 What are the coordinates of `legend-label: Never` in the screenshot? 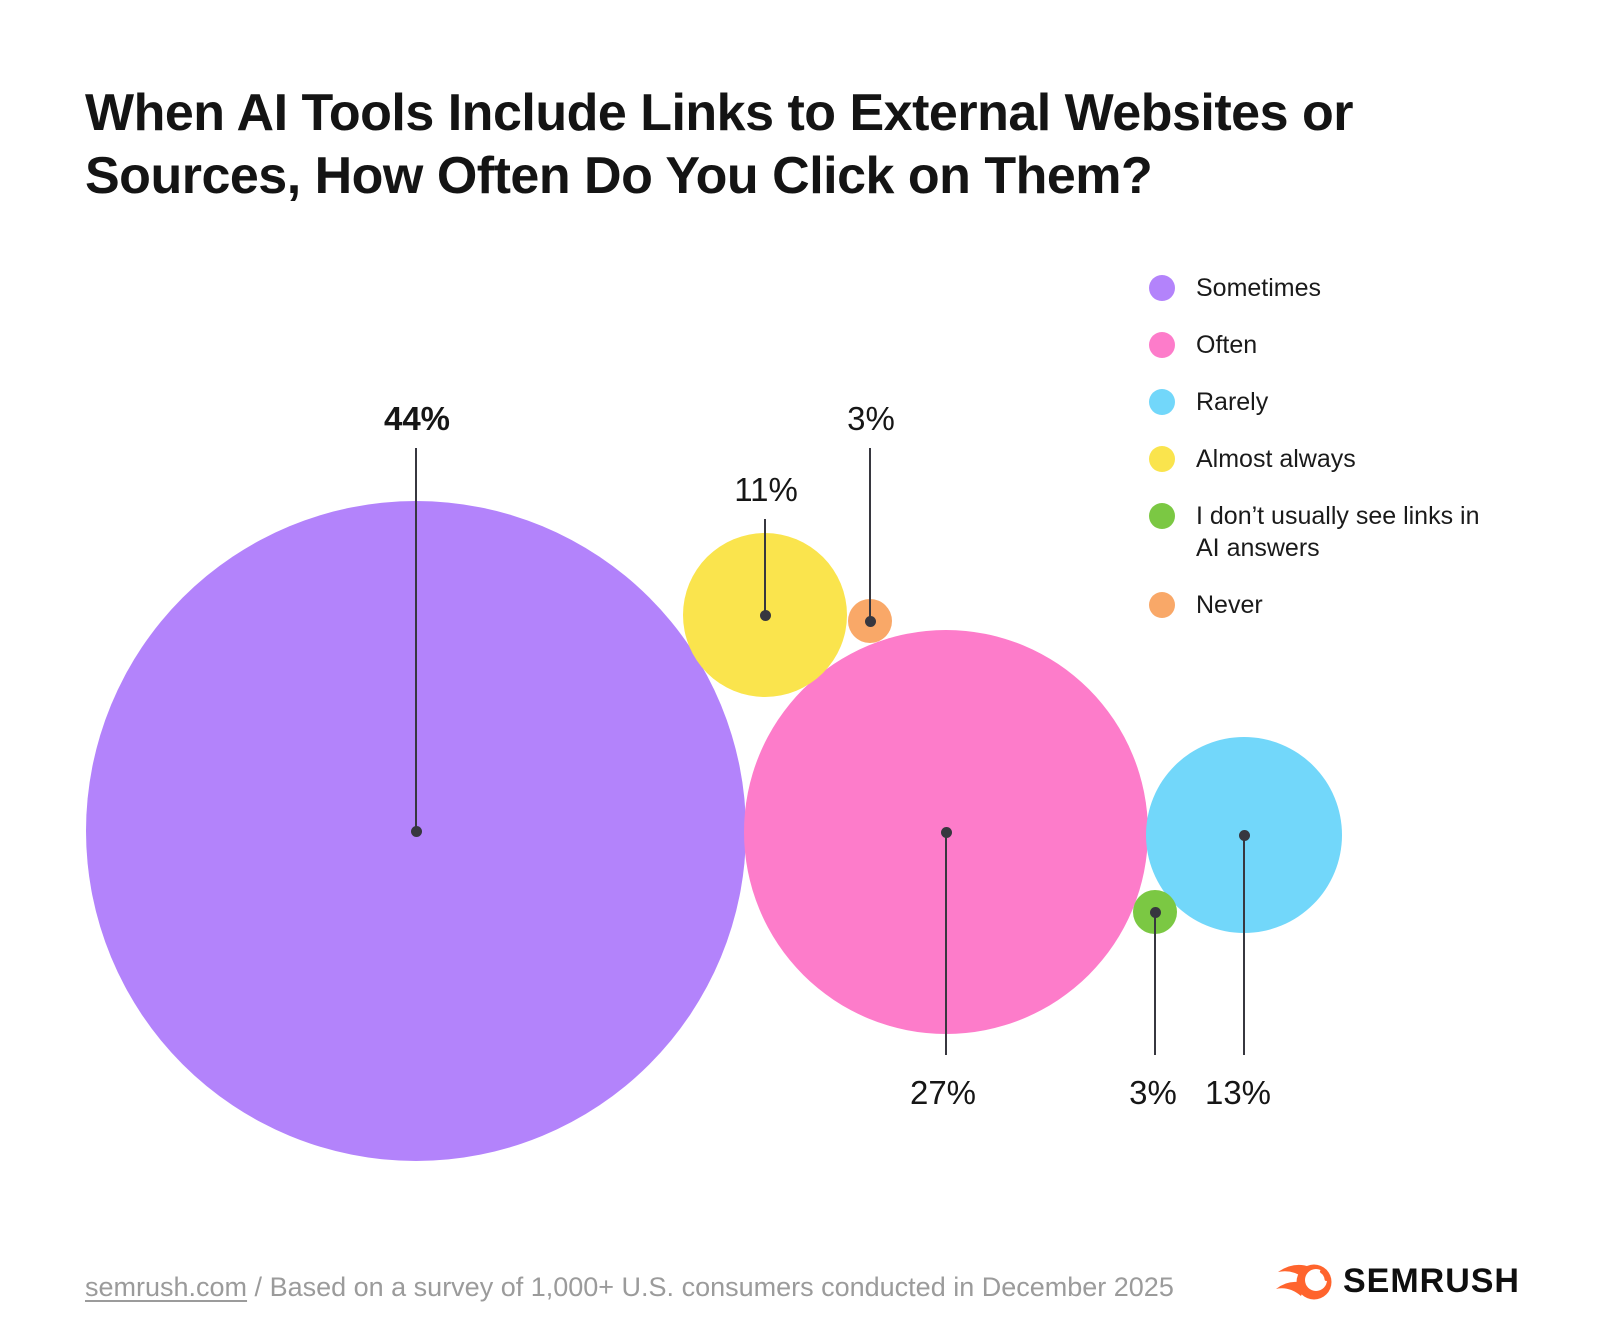 It's located at (1229, 605).